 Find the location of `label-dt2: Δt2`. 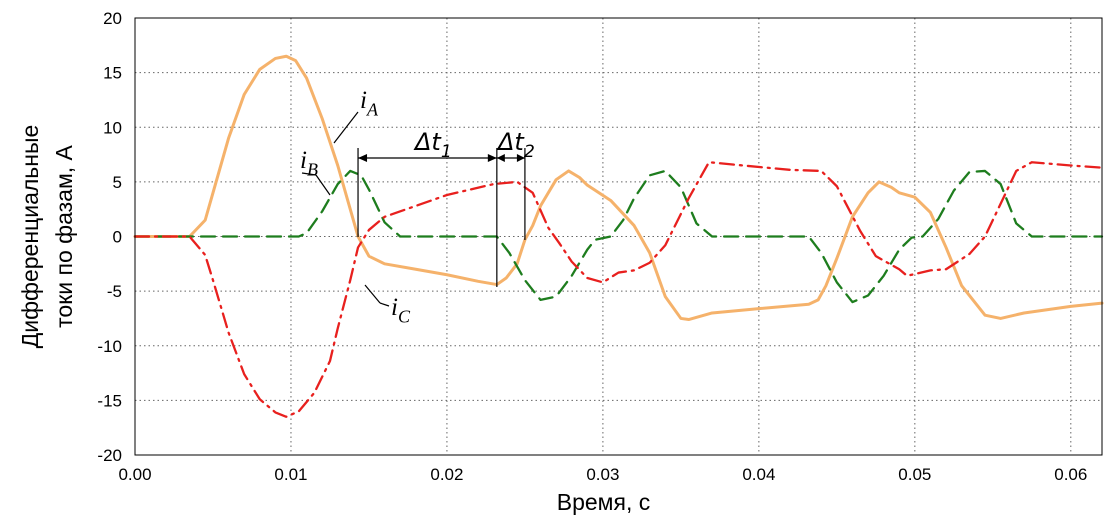

label-dt2: Δt2 is located at coordinates (515, 145).